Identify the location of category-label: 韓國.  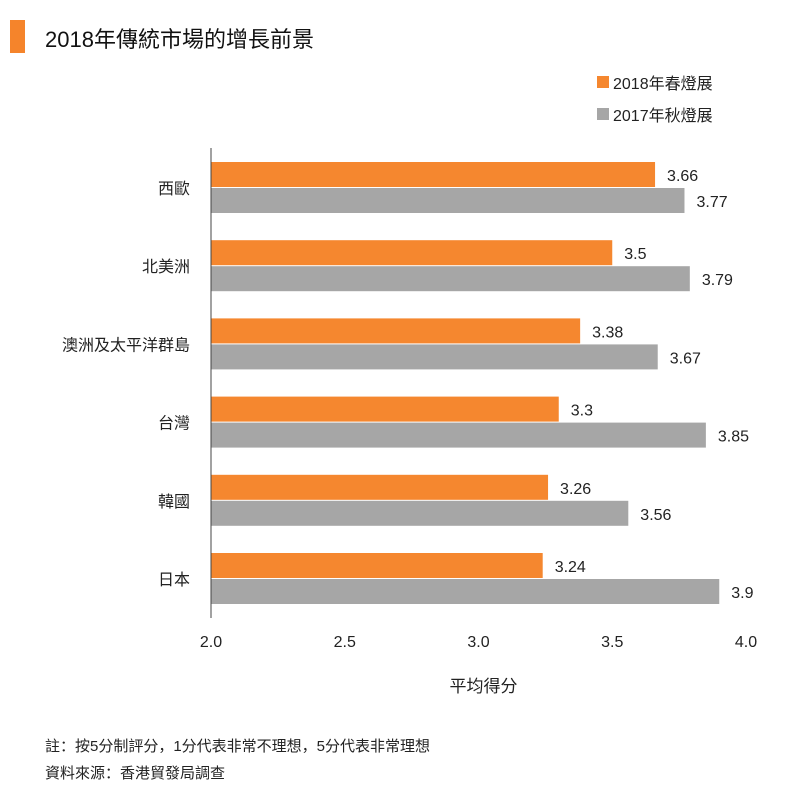
(174, 502).